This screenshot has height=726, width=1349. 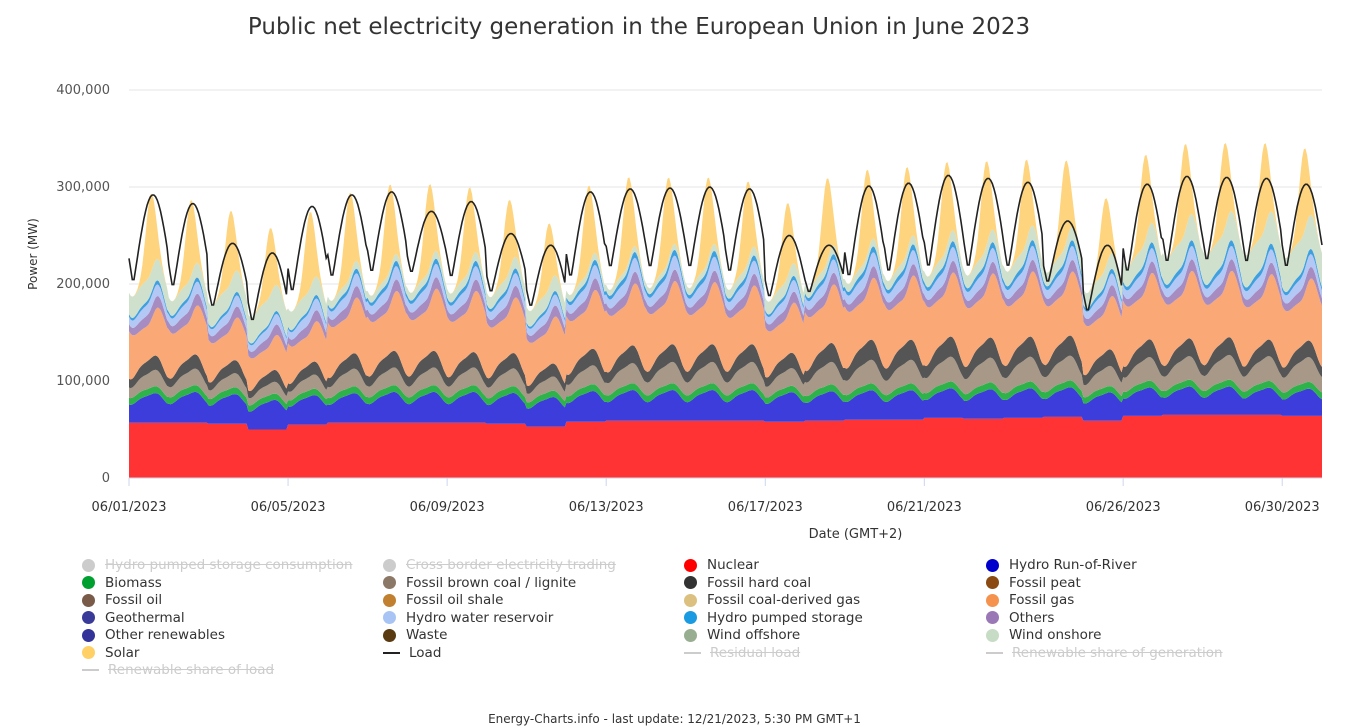 I want to click on legend-item-fossil-hard-coal: Fossil hard coal, so click(x=747, y=583).